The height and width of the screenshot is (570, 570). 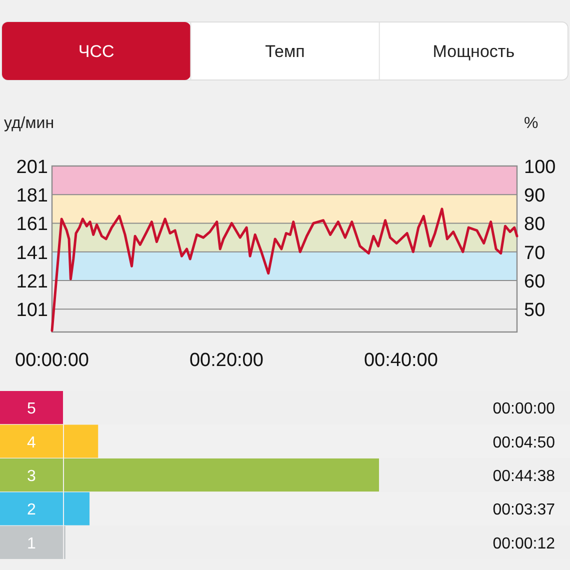 What do you see at coordinates (31, 409) in the screenshot?
I see `y-tick-label: 5` at bounding box center [31, 409].